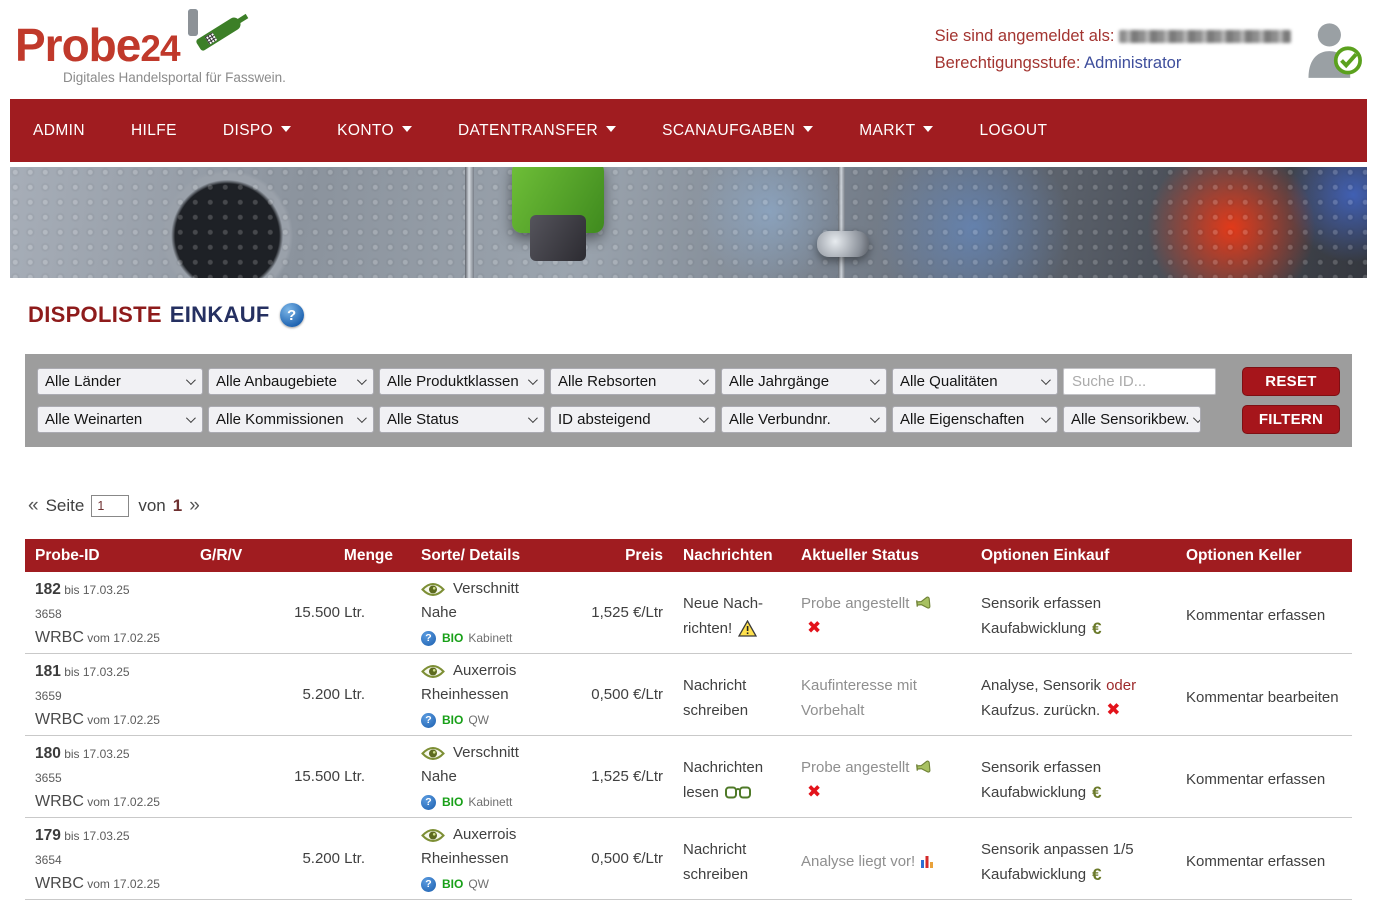 The height and width of the screenshot is (900, 1377). Describe the element at coordinates (1244, 555) in the screenshot. I see `column-header-optionen-keller: Optionen Keller` at that location.